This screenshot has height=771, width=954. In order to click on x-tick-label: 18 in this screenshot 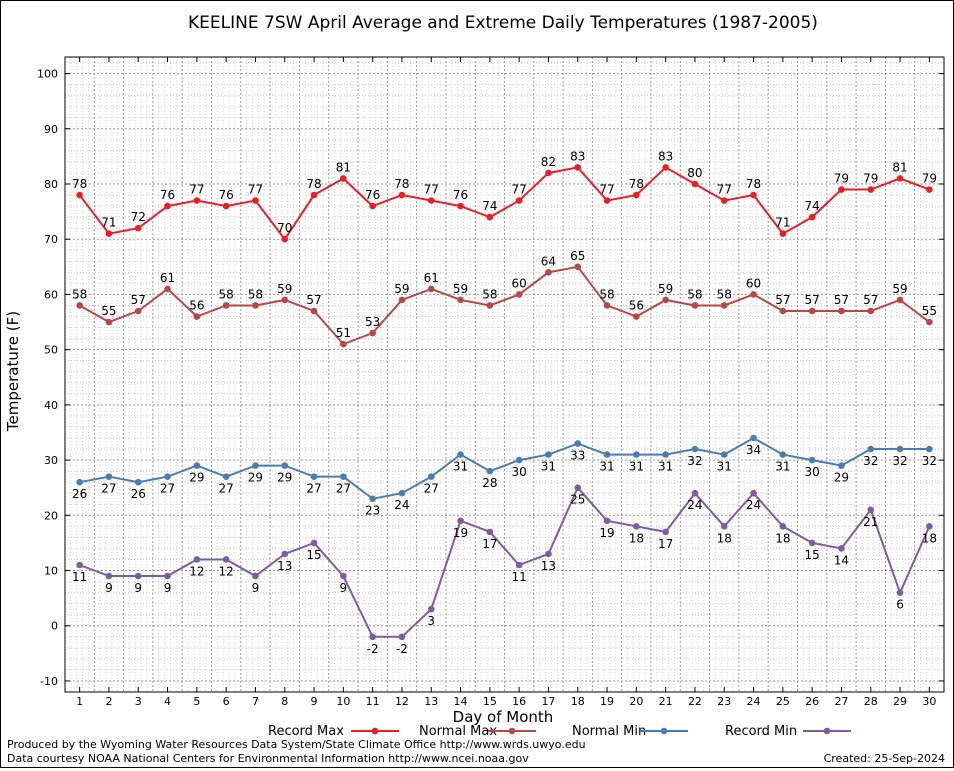, I will do `click(578, 701)`.